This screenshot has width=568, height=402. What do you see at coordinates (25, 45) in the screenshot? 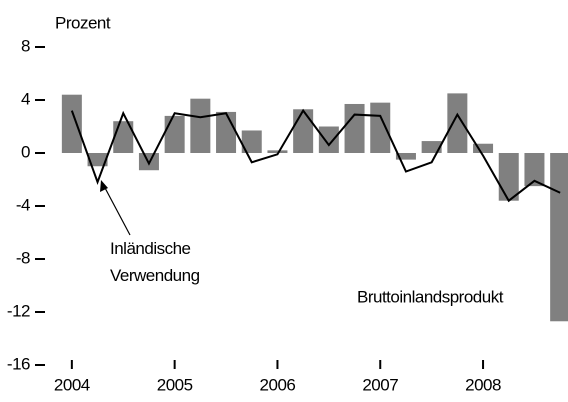
I see `y-tick-label: 8` at bounding box center [25, 45].